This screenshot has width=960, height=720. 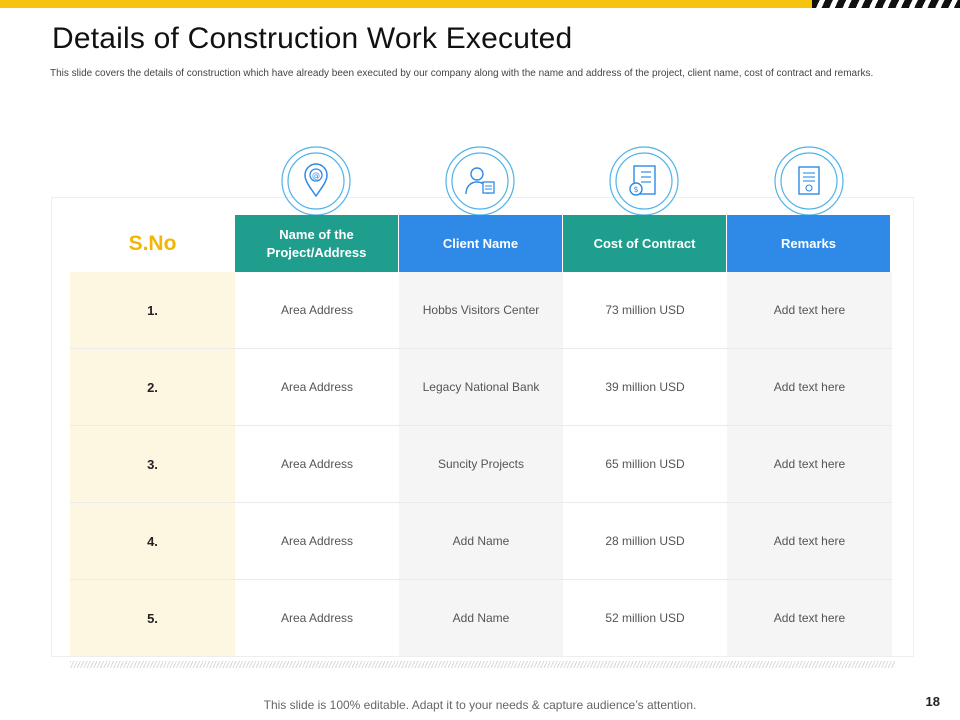 What do you see at coordinates (645, 618) in the screenshot?
I see `row-cost: 52 million USD` at bounding box center [645, 618].